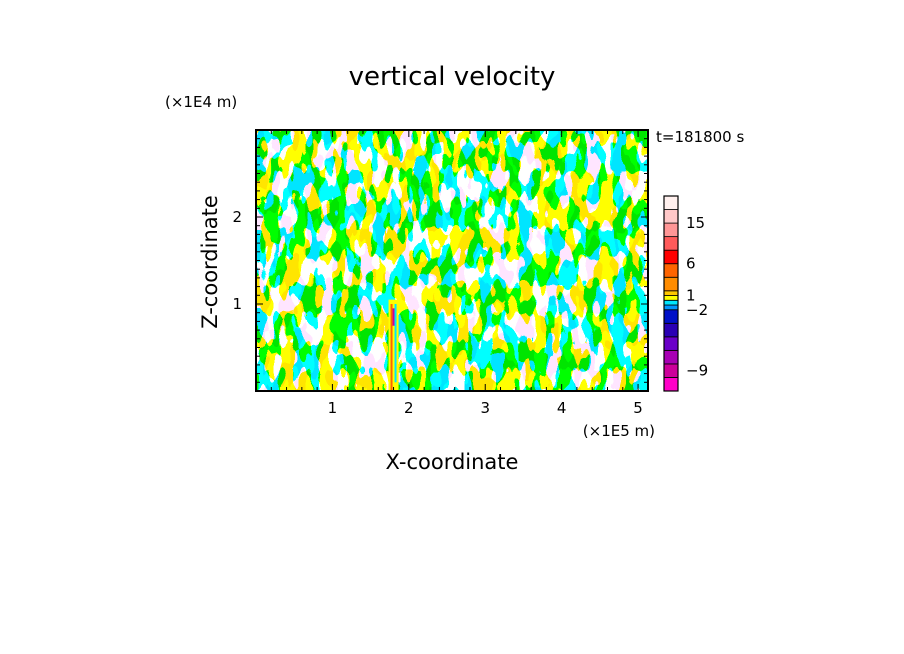  I want to click on x-tick-label: 2, so click(409, 408).